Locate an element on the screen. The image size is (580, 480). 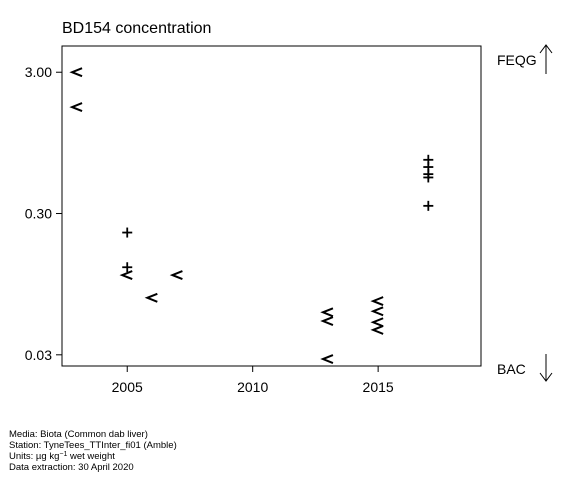
threshold-label-bac: BAC is located at coordinates (511, 369).